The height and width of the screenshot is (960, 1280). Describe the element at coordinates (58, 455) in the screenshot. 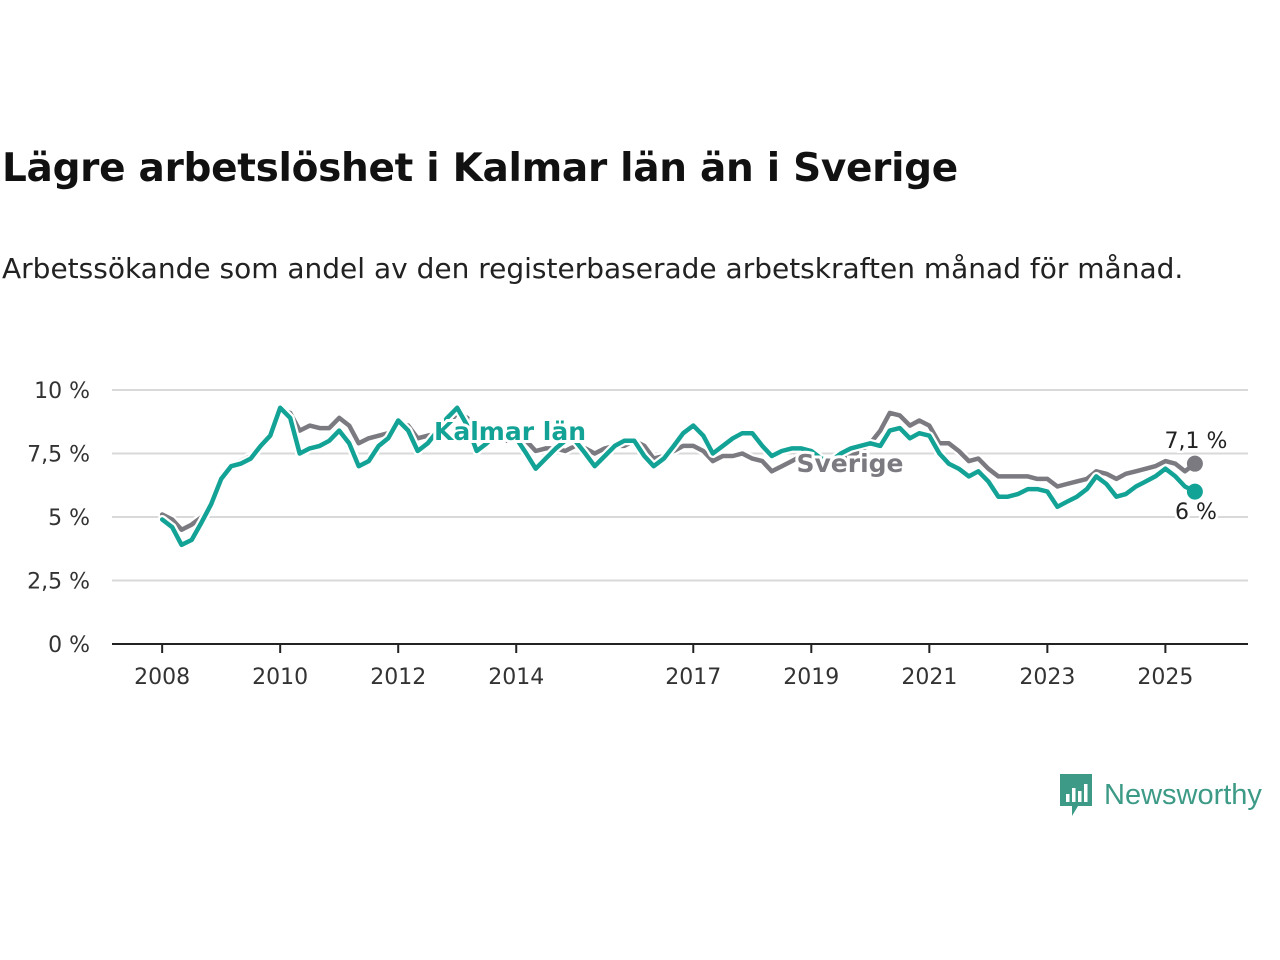

I see `y-tick-label: 7,5 %` at that location.